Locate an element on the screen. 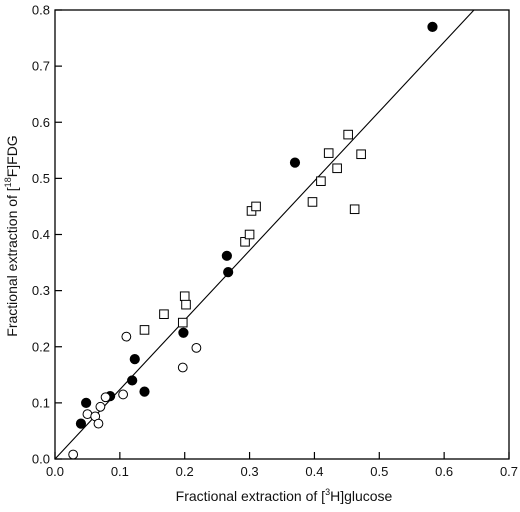  x-axis-title: Fractional extraction of [3H]glucose is located at coordinates (284, 495).